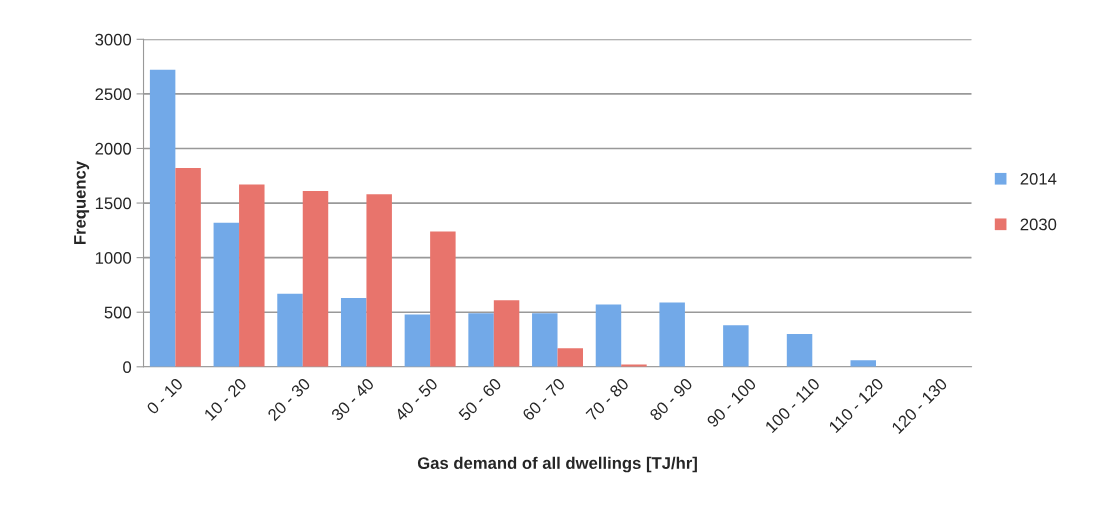  What do you see at coordinates (416, 399) in the screenshot?
I see `x-tick-label: 40 - 50` at bounding box center [416, 399].